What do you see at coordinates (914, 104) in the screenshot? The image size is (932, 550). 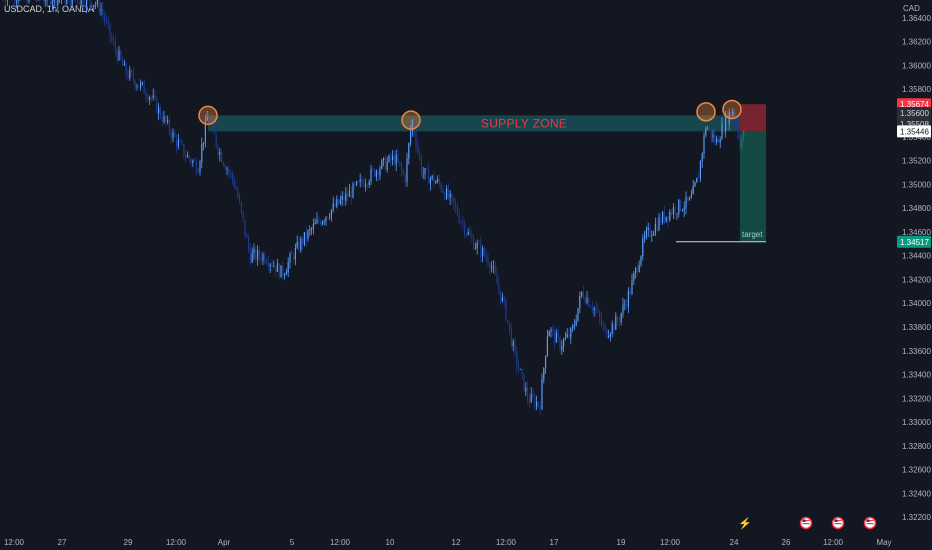 I see `price-tag-text: 1.35674` at bounding box center [914, 104].